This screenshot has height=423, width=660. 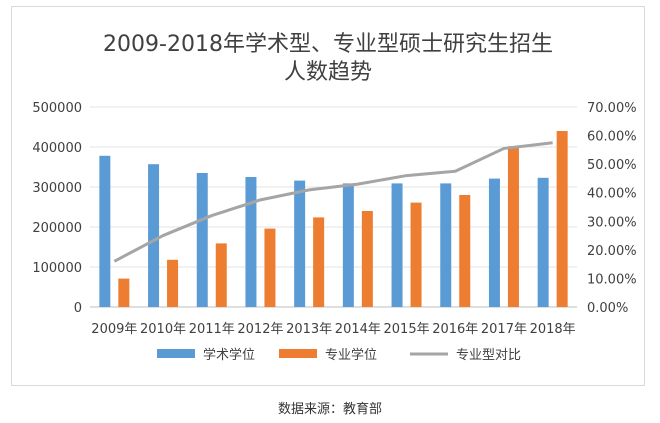 What do you see at coordinates (358, 329) in the screenshot?
I see `x-tick-label: 2014年` at bounding box center [358, 329].